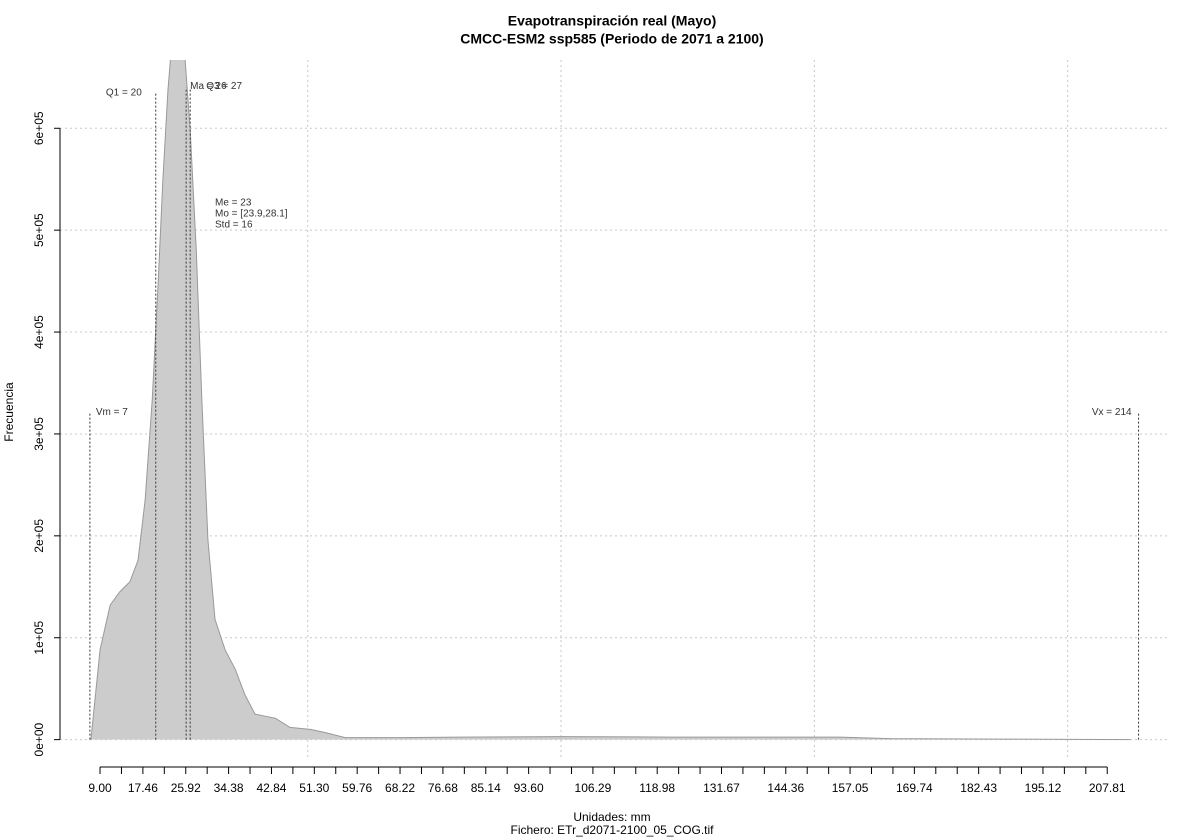  What do you see at coordinates (400, 788) in the screenshot?
I see `x-tick-label: 68.22` at bounding box center [400, 788].